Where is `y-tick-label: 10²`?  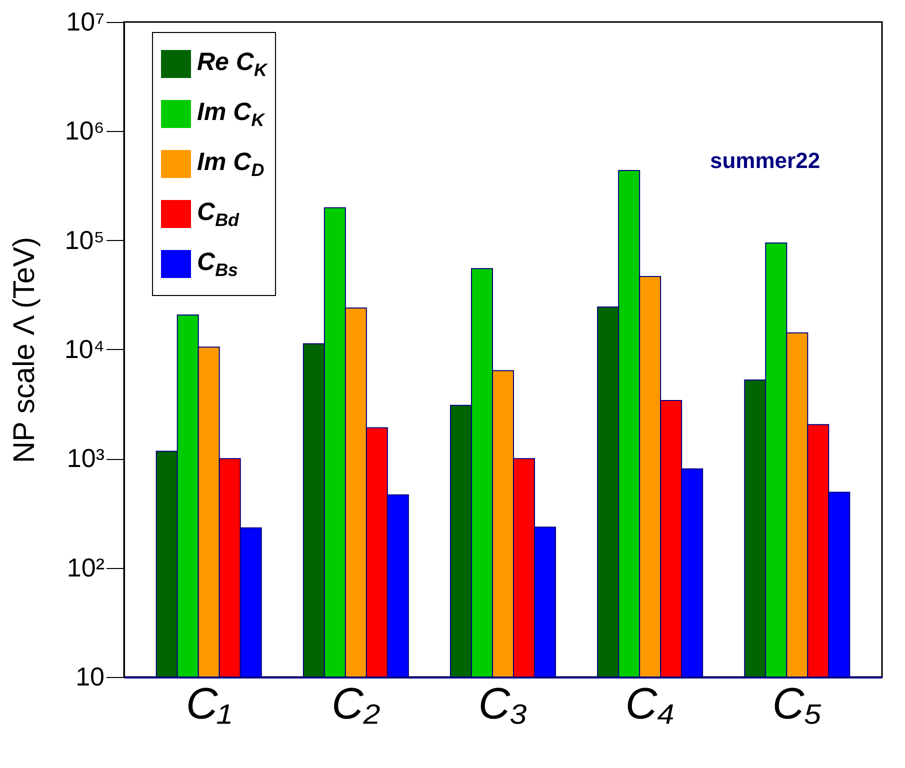 y-tick-label: 10² is located at coordinates (85, 567).